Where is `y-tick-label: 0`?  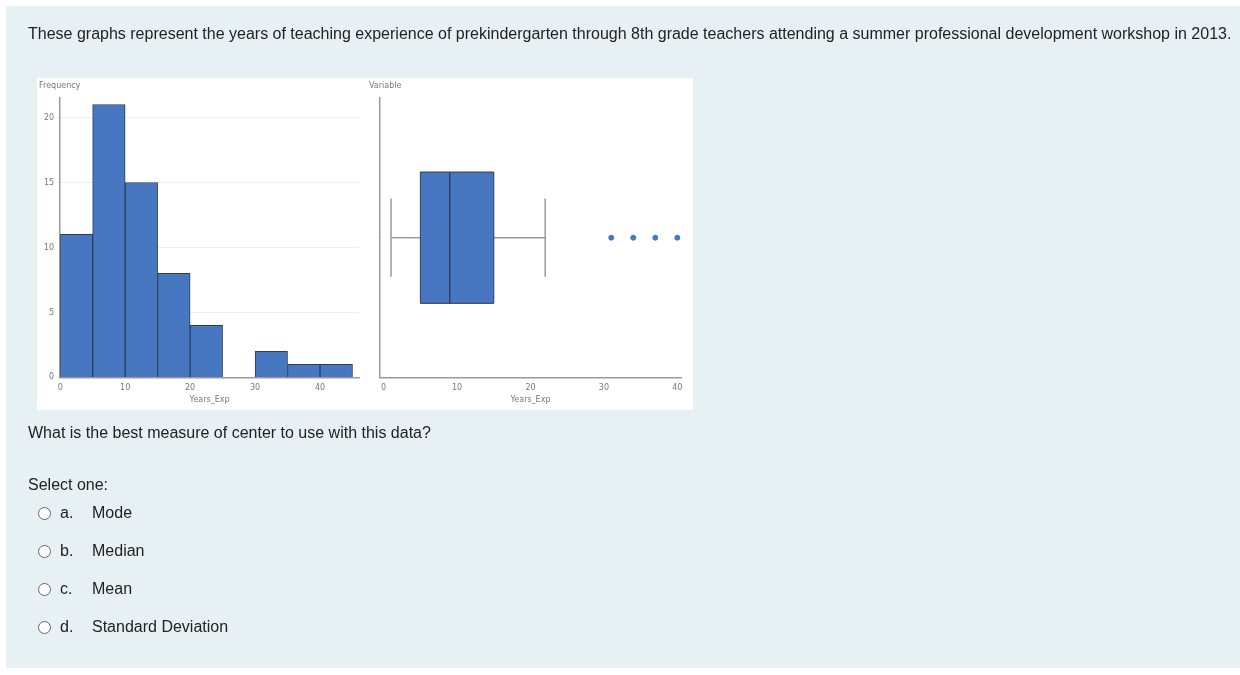 y-tick-label: 0 is located at coordinates (52, 377).